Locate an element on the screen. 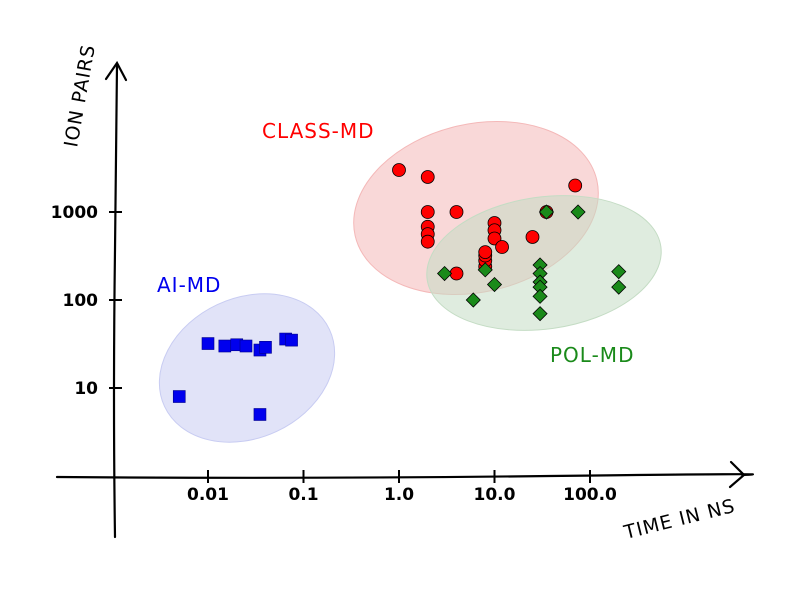  x-tick-label: 0.01 is located at coordinates (208, 495).